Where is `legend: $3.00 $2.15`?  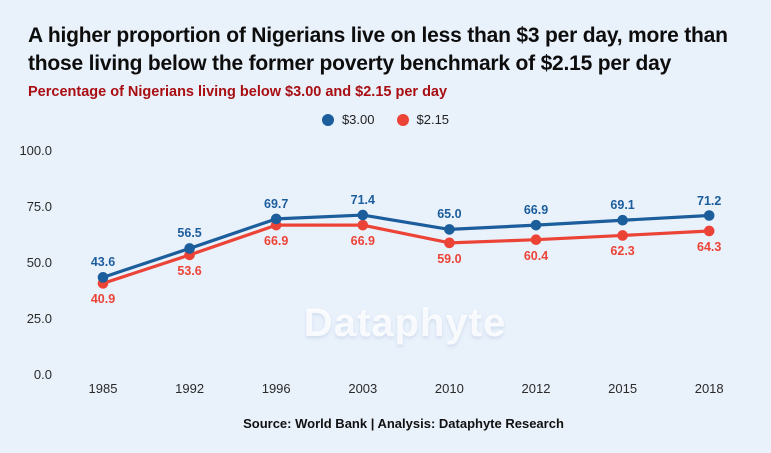
legend: $3.00 $2.15 is located at coordinates (385, 119).